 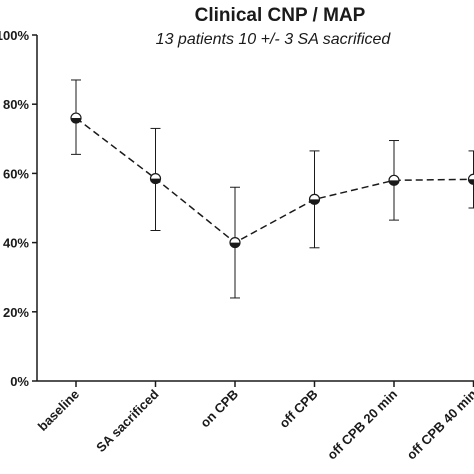 I want to click on x-tick-label: on CPB, so click(x=219, y=409).